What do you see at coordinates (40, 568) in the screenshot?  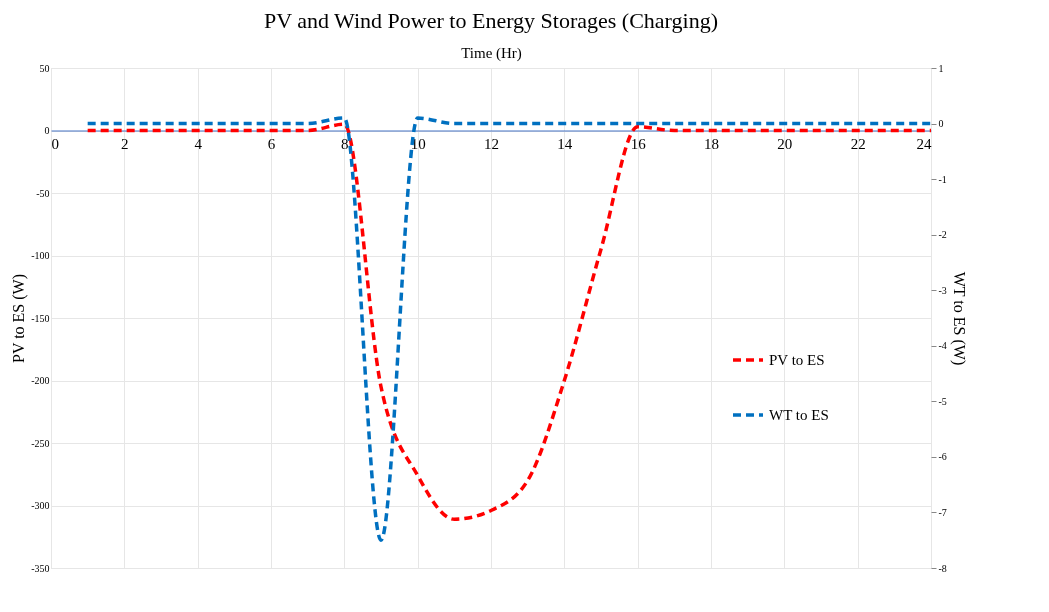 I see `y-tick-label: -350` at bounding box center [40, 568].